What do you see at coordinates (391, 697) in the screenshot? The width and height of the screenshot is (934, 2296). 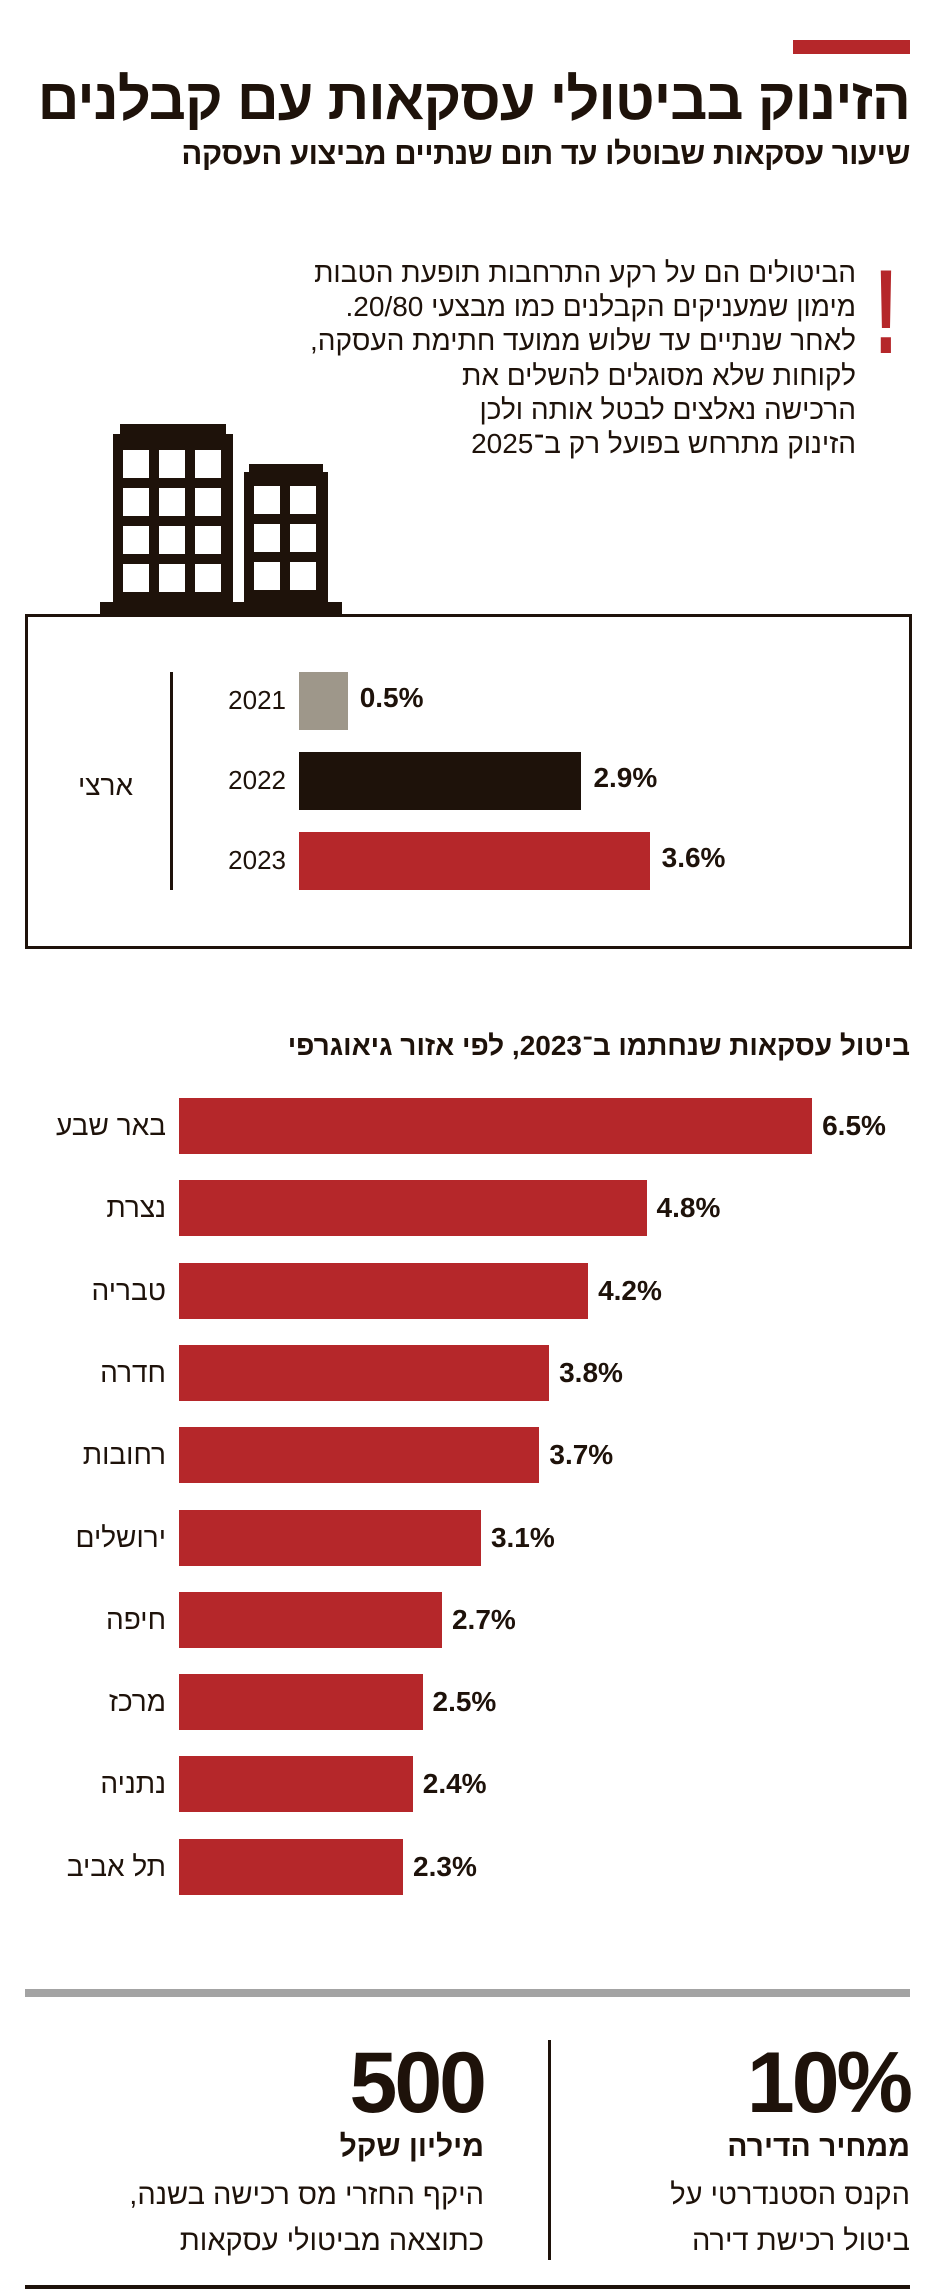 I see `value-label: 0.5%` at bounding box center [391, 697].